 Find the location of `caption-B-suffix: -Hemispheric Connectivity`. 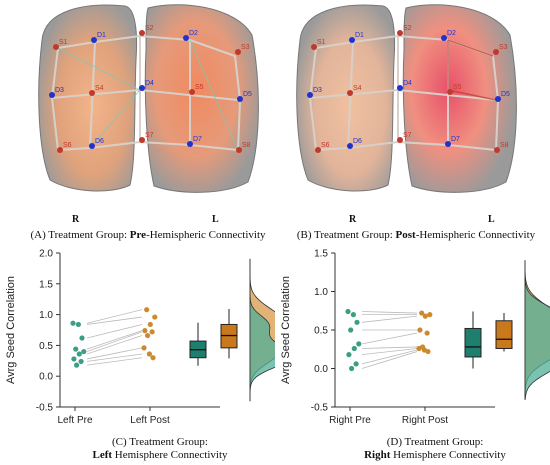

caption-B-suffix: -Hemispheric Connectivity is located at coordinates (475, 235).